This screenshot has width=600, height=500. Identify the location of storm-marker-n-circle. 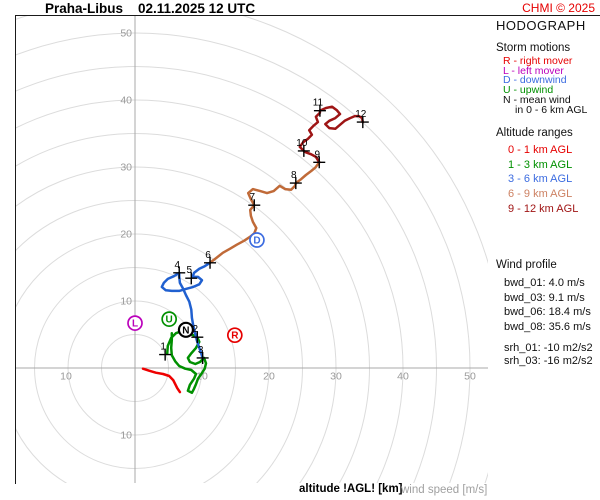
(186, 329).